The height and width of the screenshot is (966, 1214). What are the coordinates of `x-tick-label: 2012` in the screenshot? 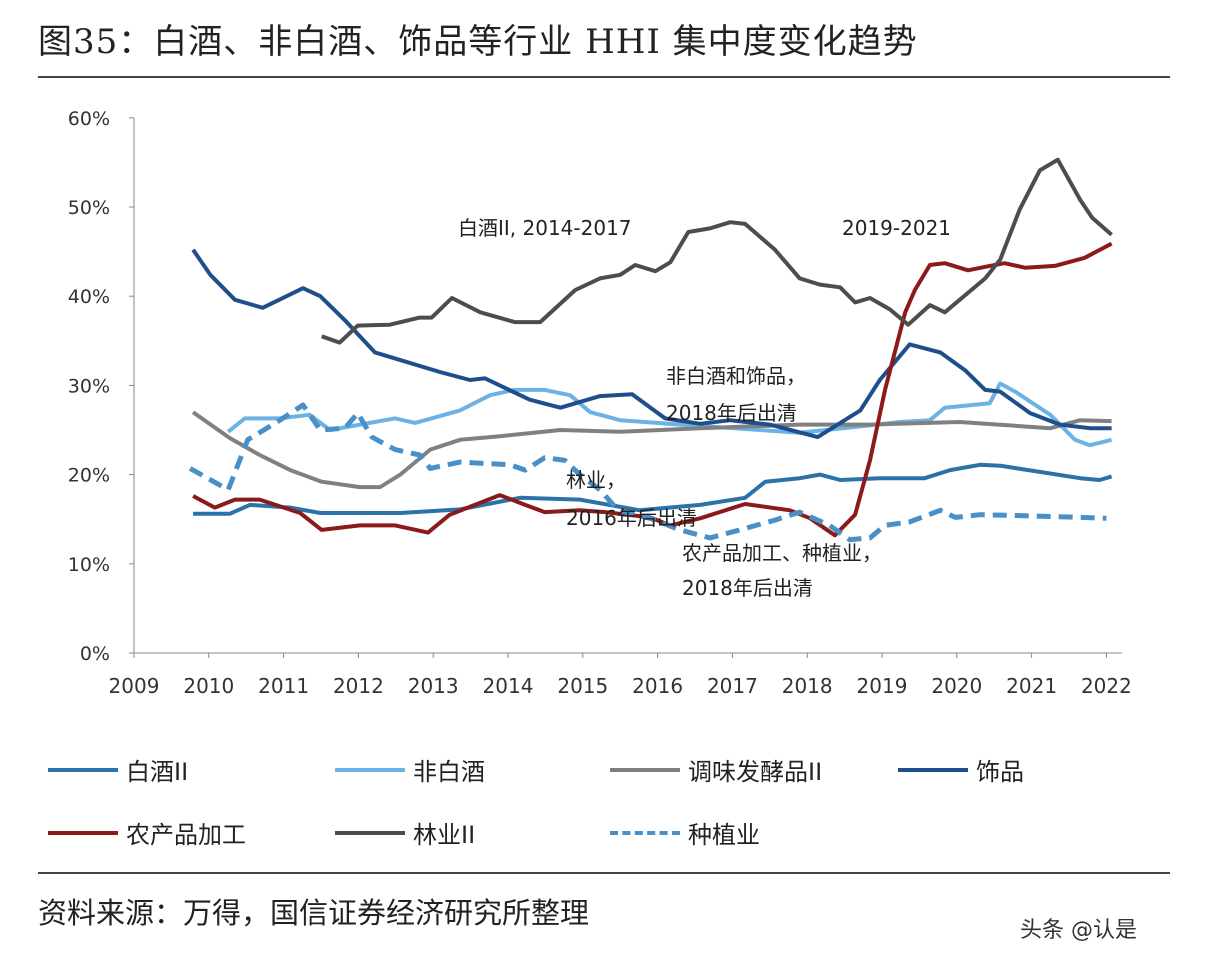 It's located at (358, 686).